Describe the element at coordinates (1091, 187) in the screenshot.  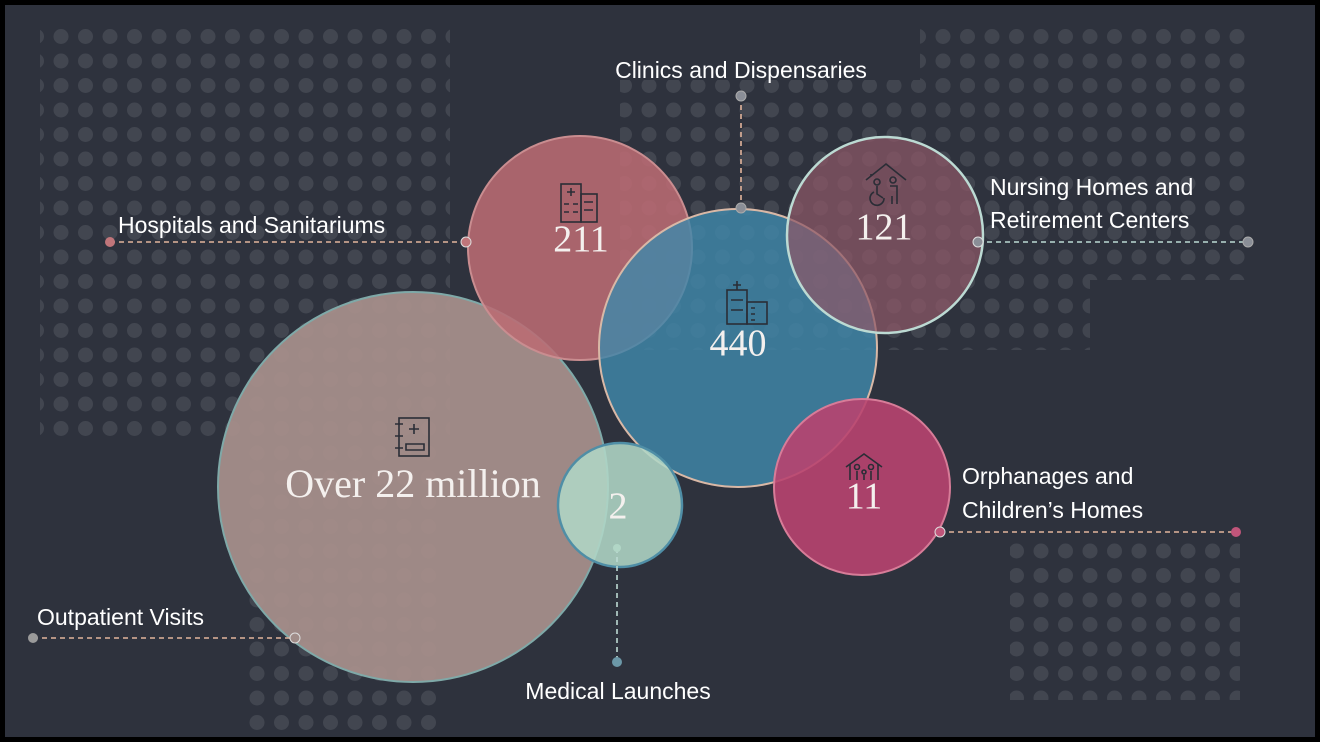
I see `label: Nursing Homes and` at that location.